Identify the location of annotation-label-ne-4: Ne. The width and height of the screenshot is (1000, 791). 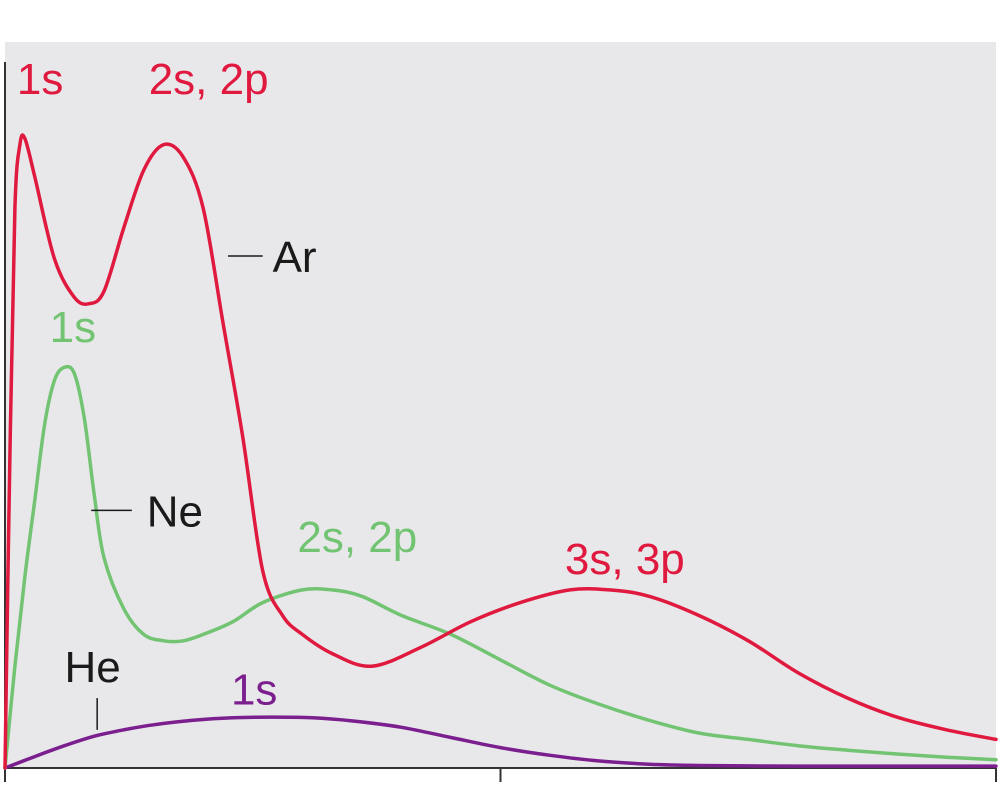
(175, 511).